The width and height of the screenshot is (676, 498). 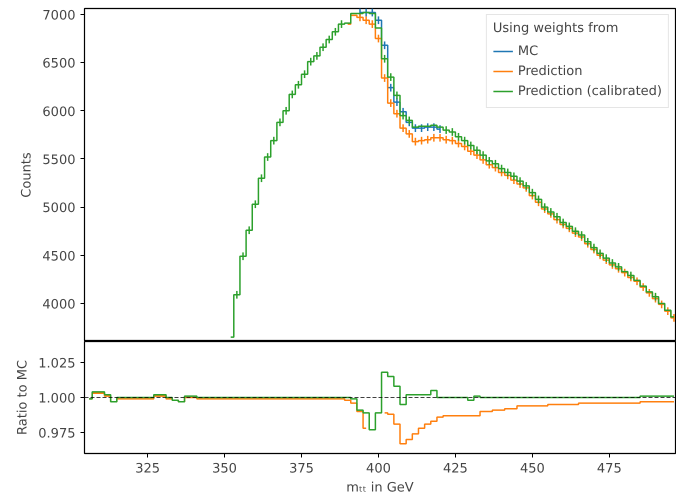 What do you see at coordinates (224, 469) in the screenshot?
I see `x-tick-label: 350` at bounding box center [224, 469].